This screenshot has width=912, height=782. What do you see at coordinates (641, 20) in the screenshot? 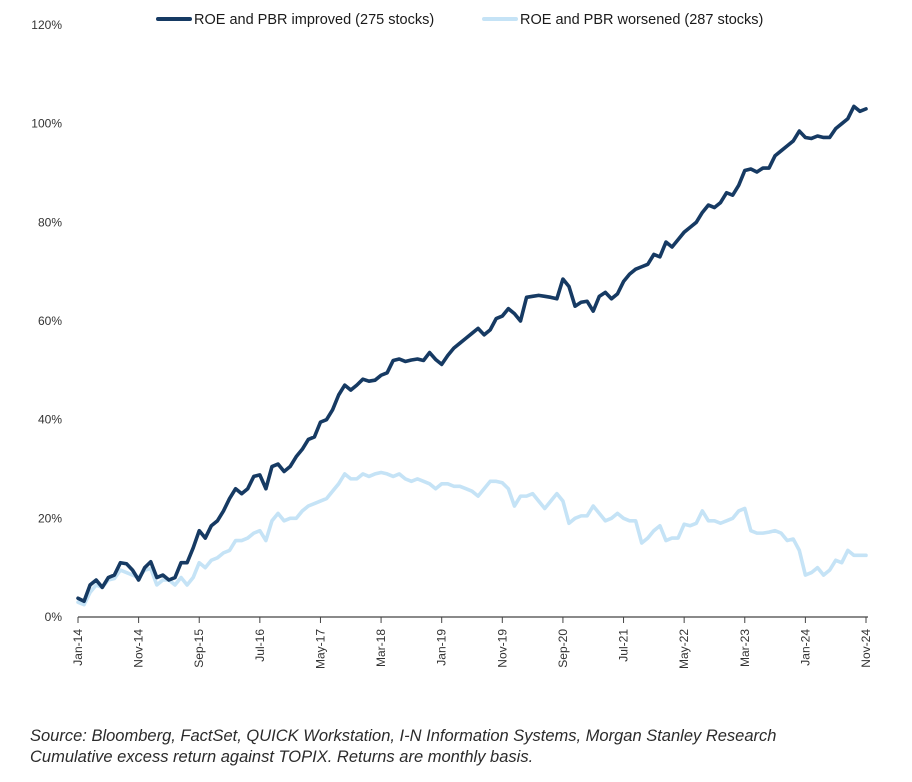
I see `legend-label-worsened: ROE and PBR worsened (287 stocks)` at bounding box center [641, 20].